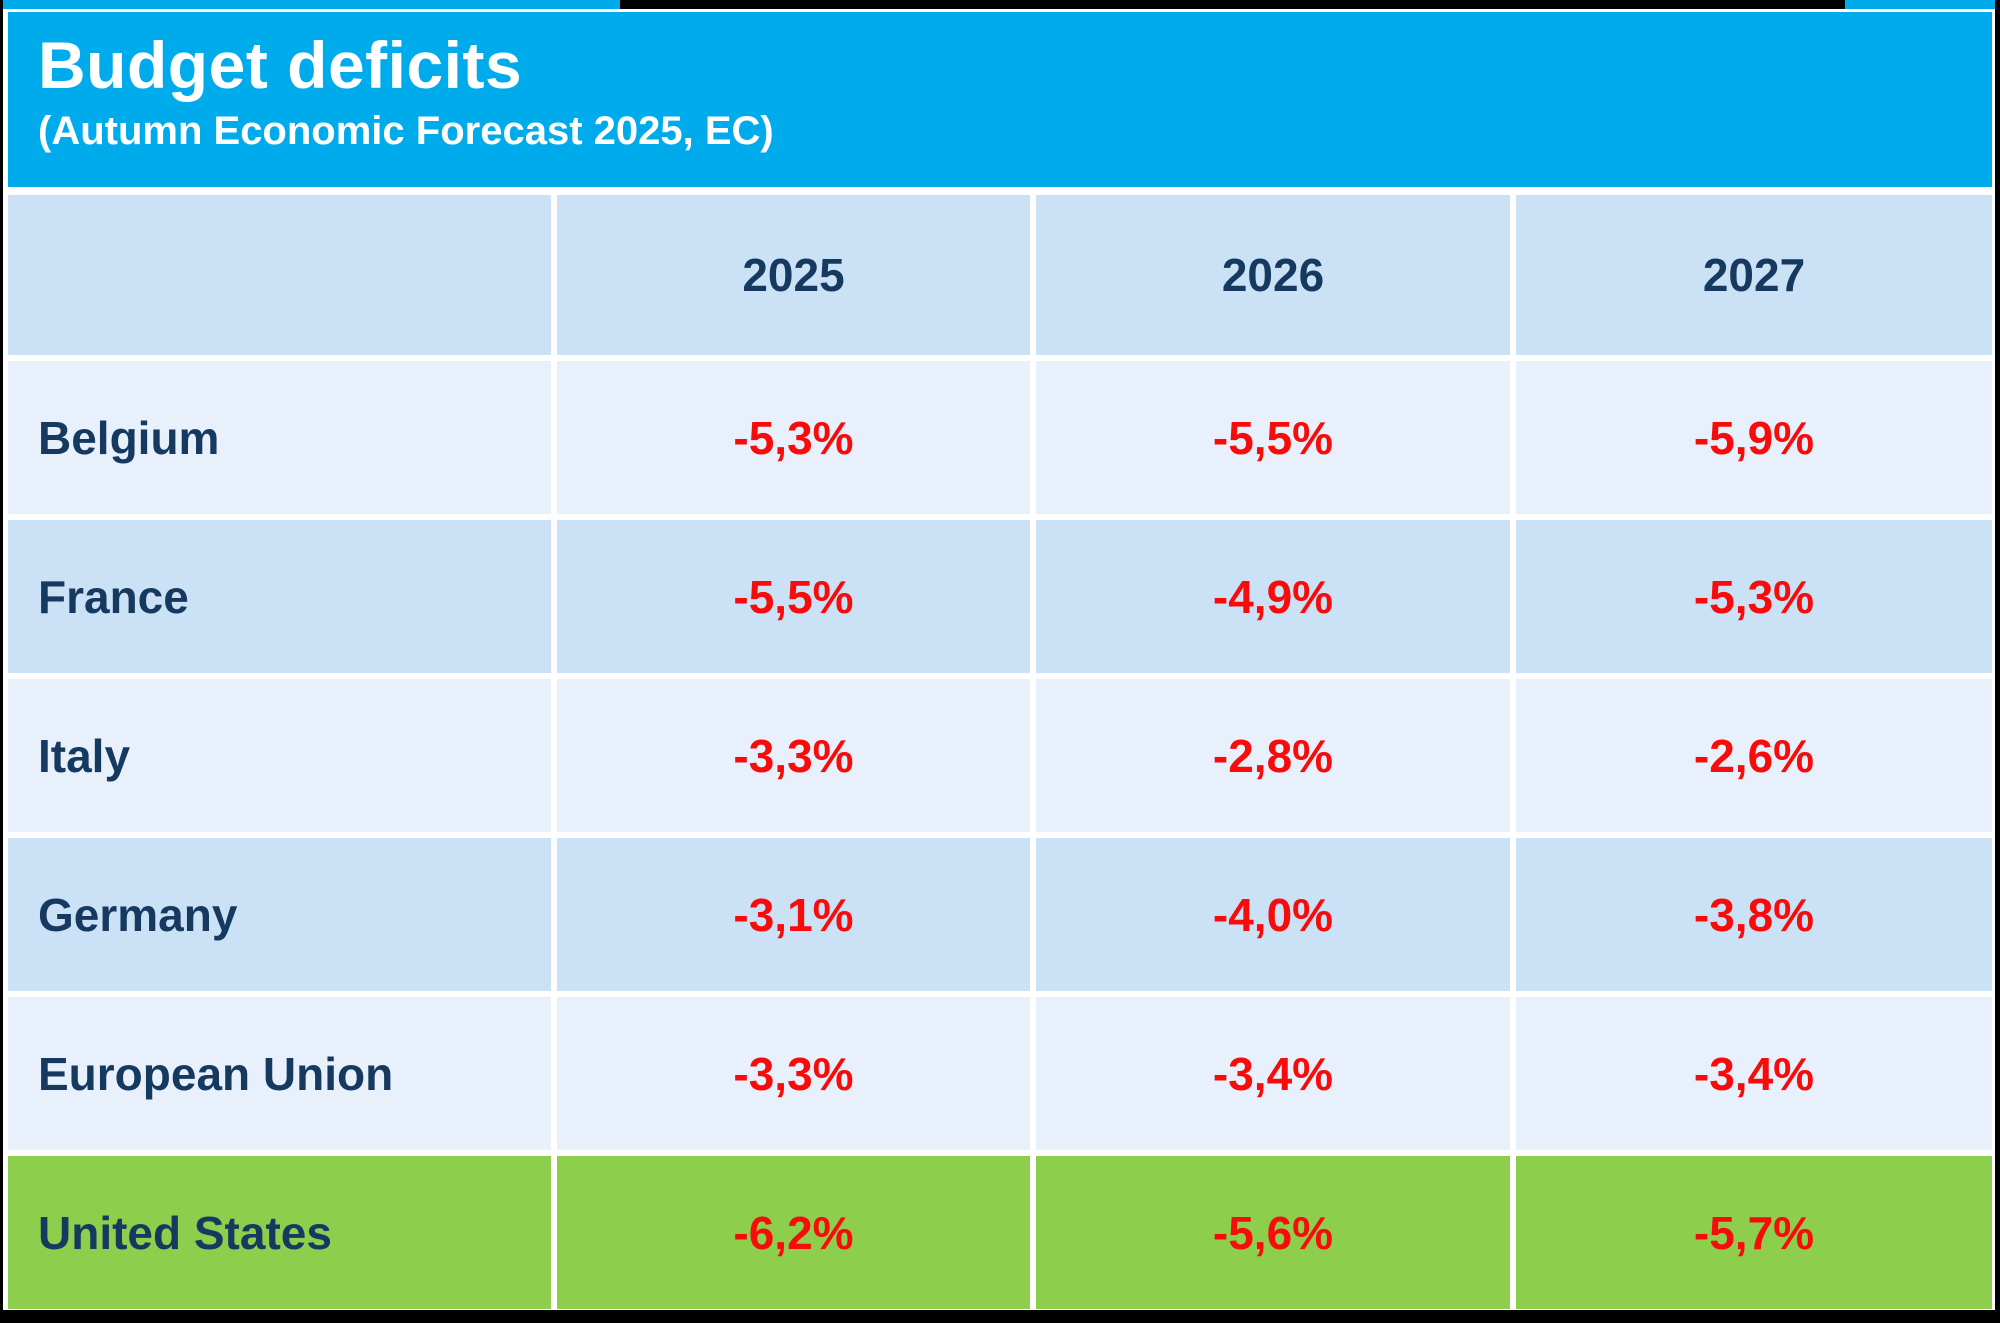 This screenshot has width=2000, height=1323. I want to click on column-header-2025: 2025, so click(793, 275).